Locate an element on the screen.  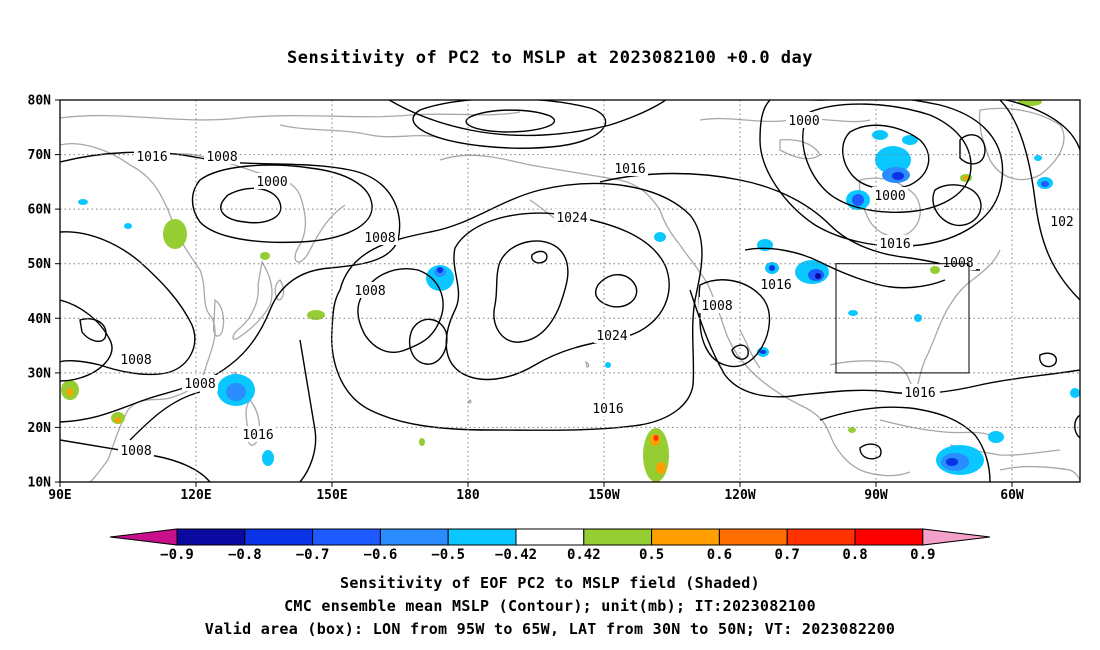
lat-label: 40N is located at coordinates (40, 319).